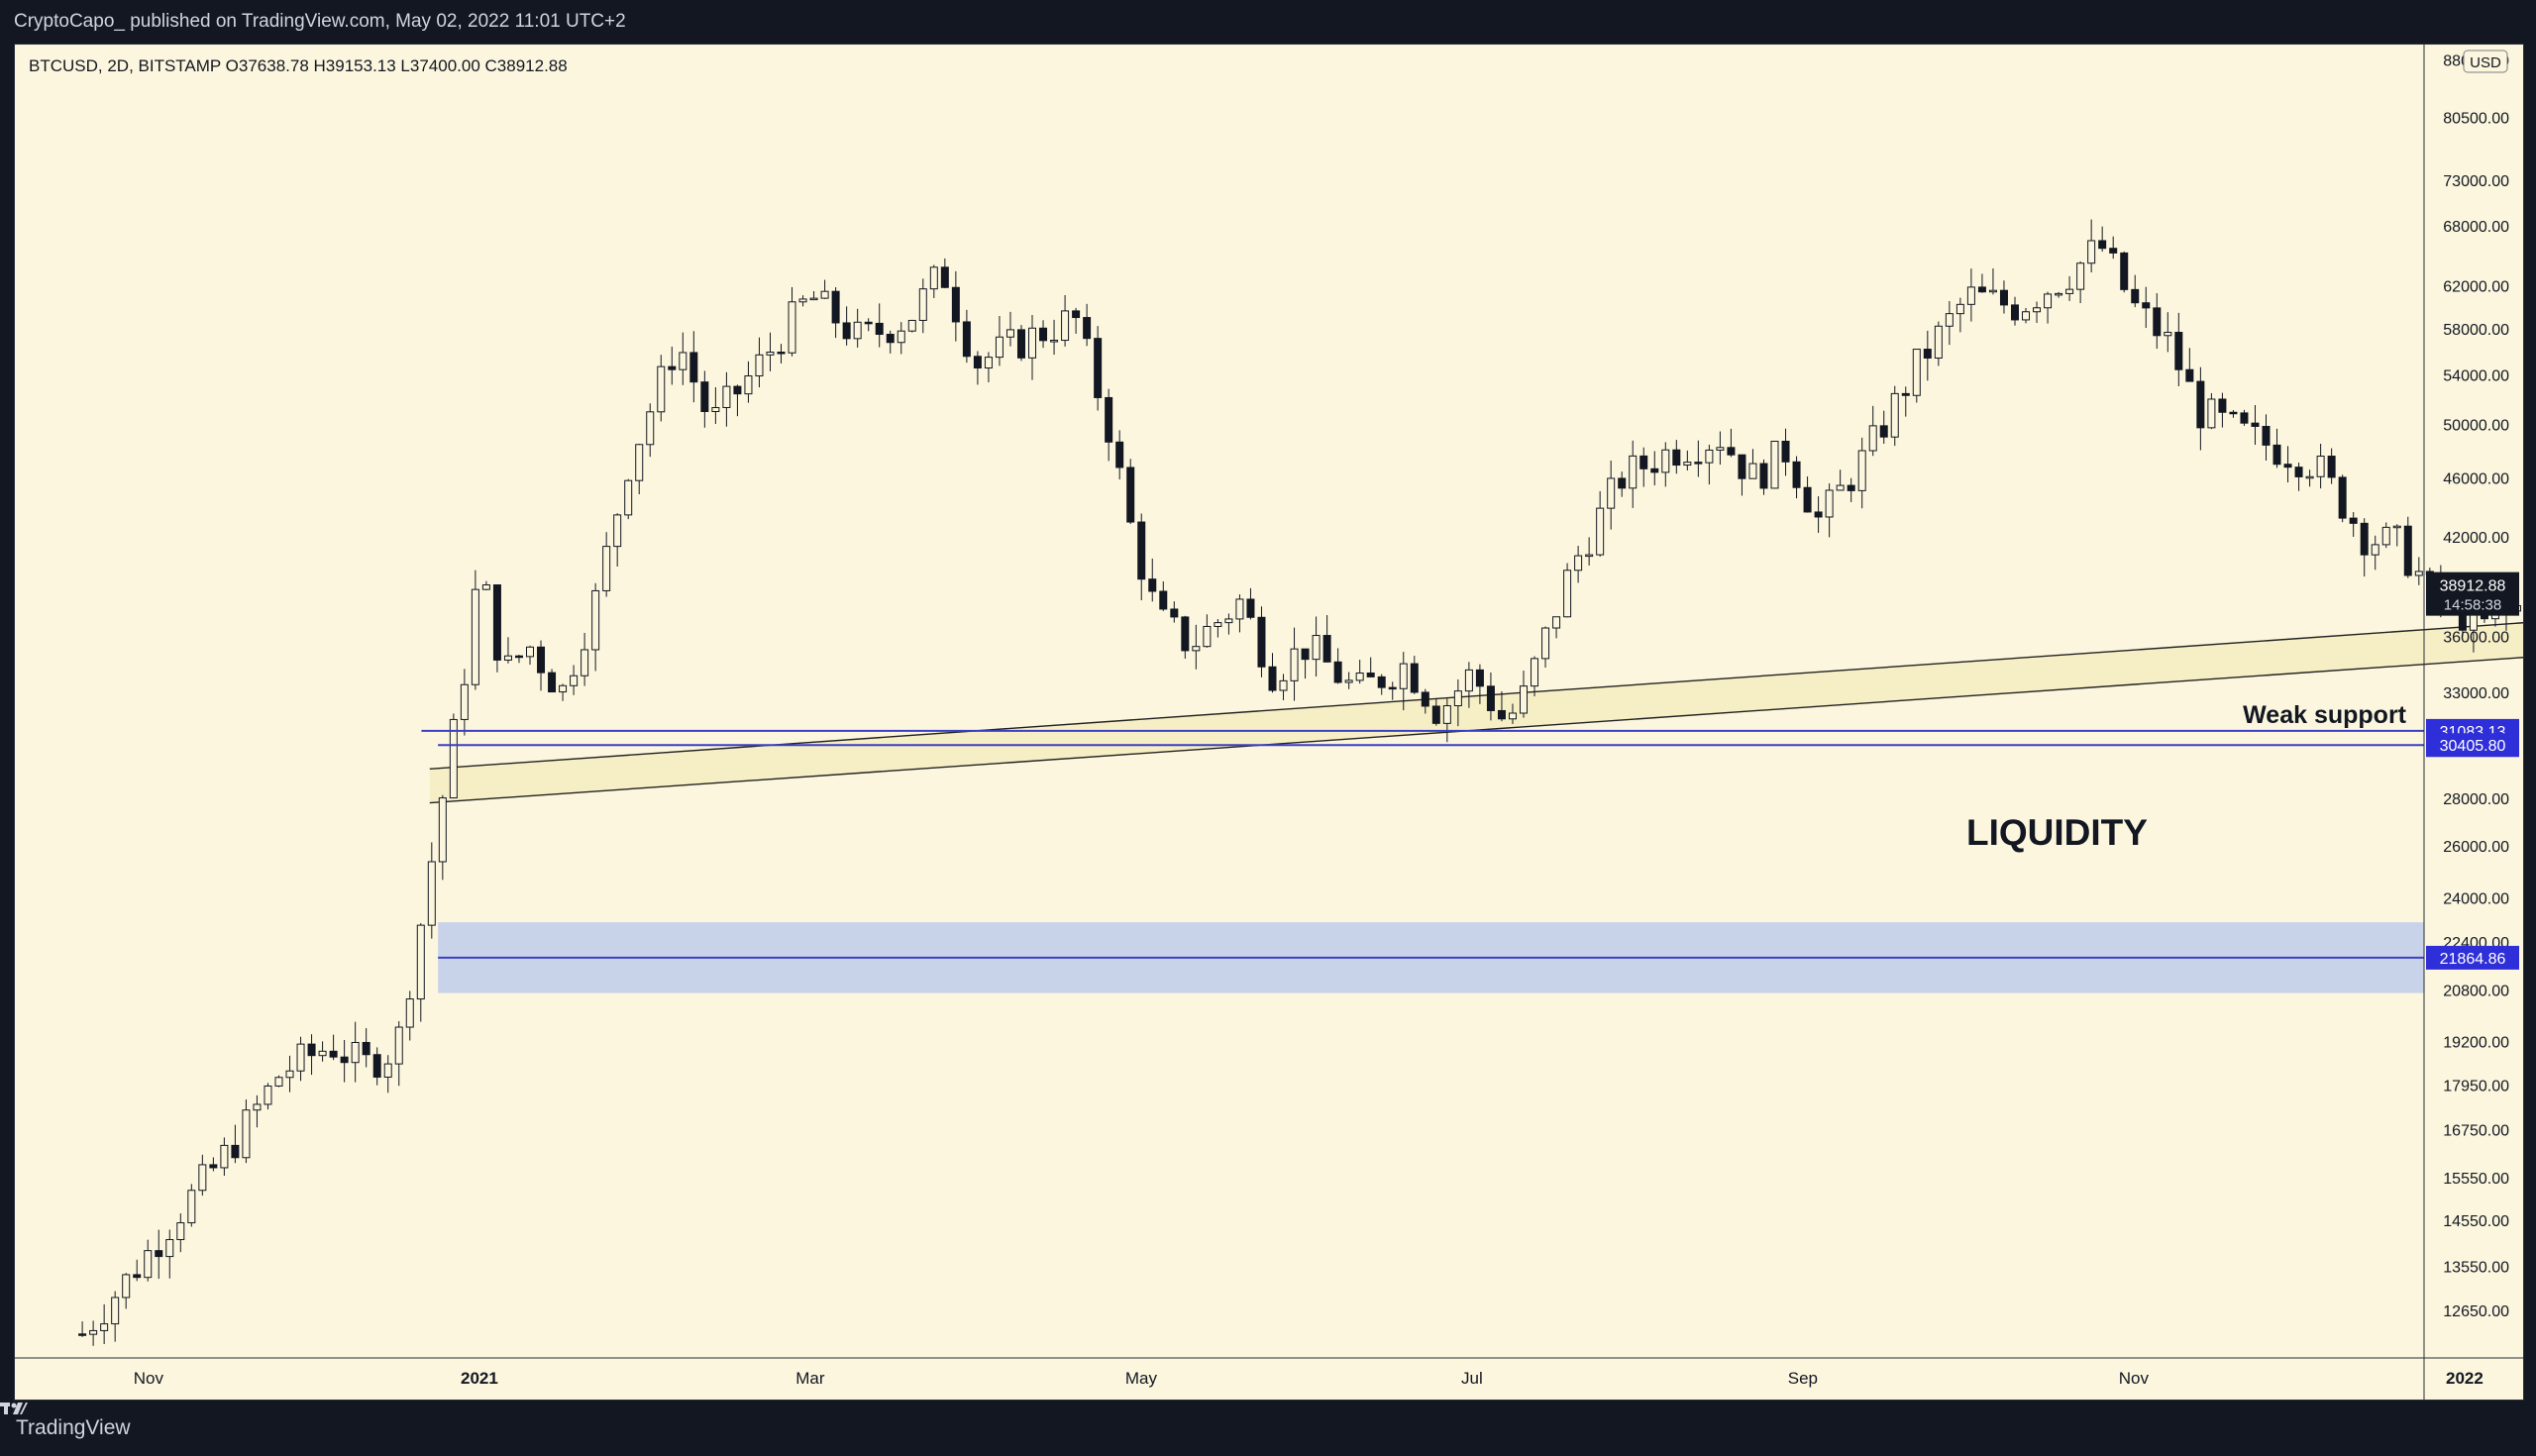 Image resolution: width=2536 pixels, height=1456 pixels. What do you see at coordinates (2476, 799) in the screenshot?
I see `price-tick-label: 28000.00` at bounding box center [2476, 799].